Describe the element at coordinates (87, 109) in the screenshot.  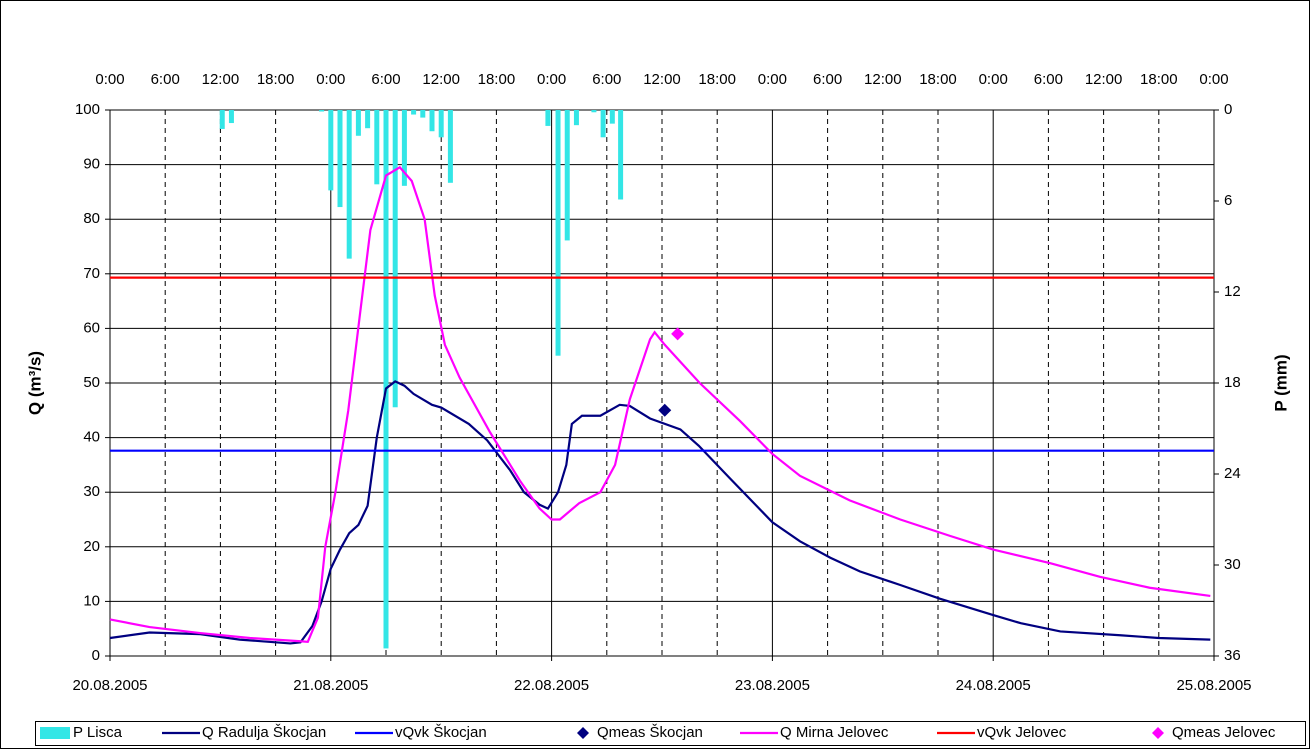
I see `y-tick-label: 100` at that location.